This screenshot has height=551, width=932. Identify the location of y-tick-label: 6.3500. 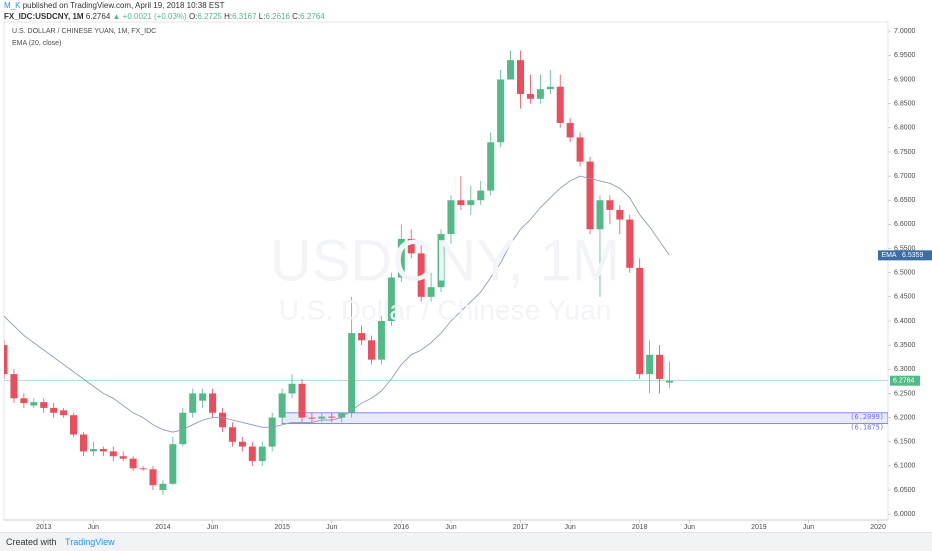
(905, 345).